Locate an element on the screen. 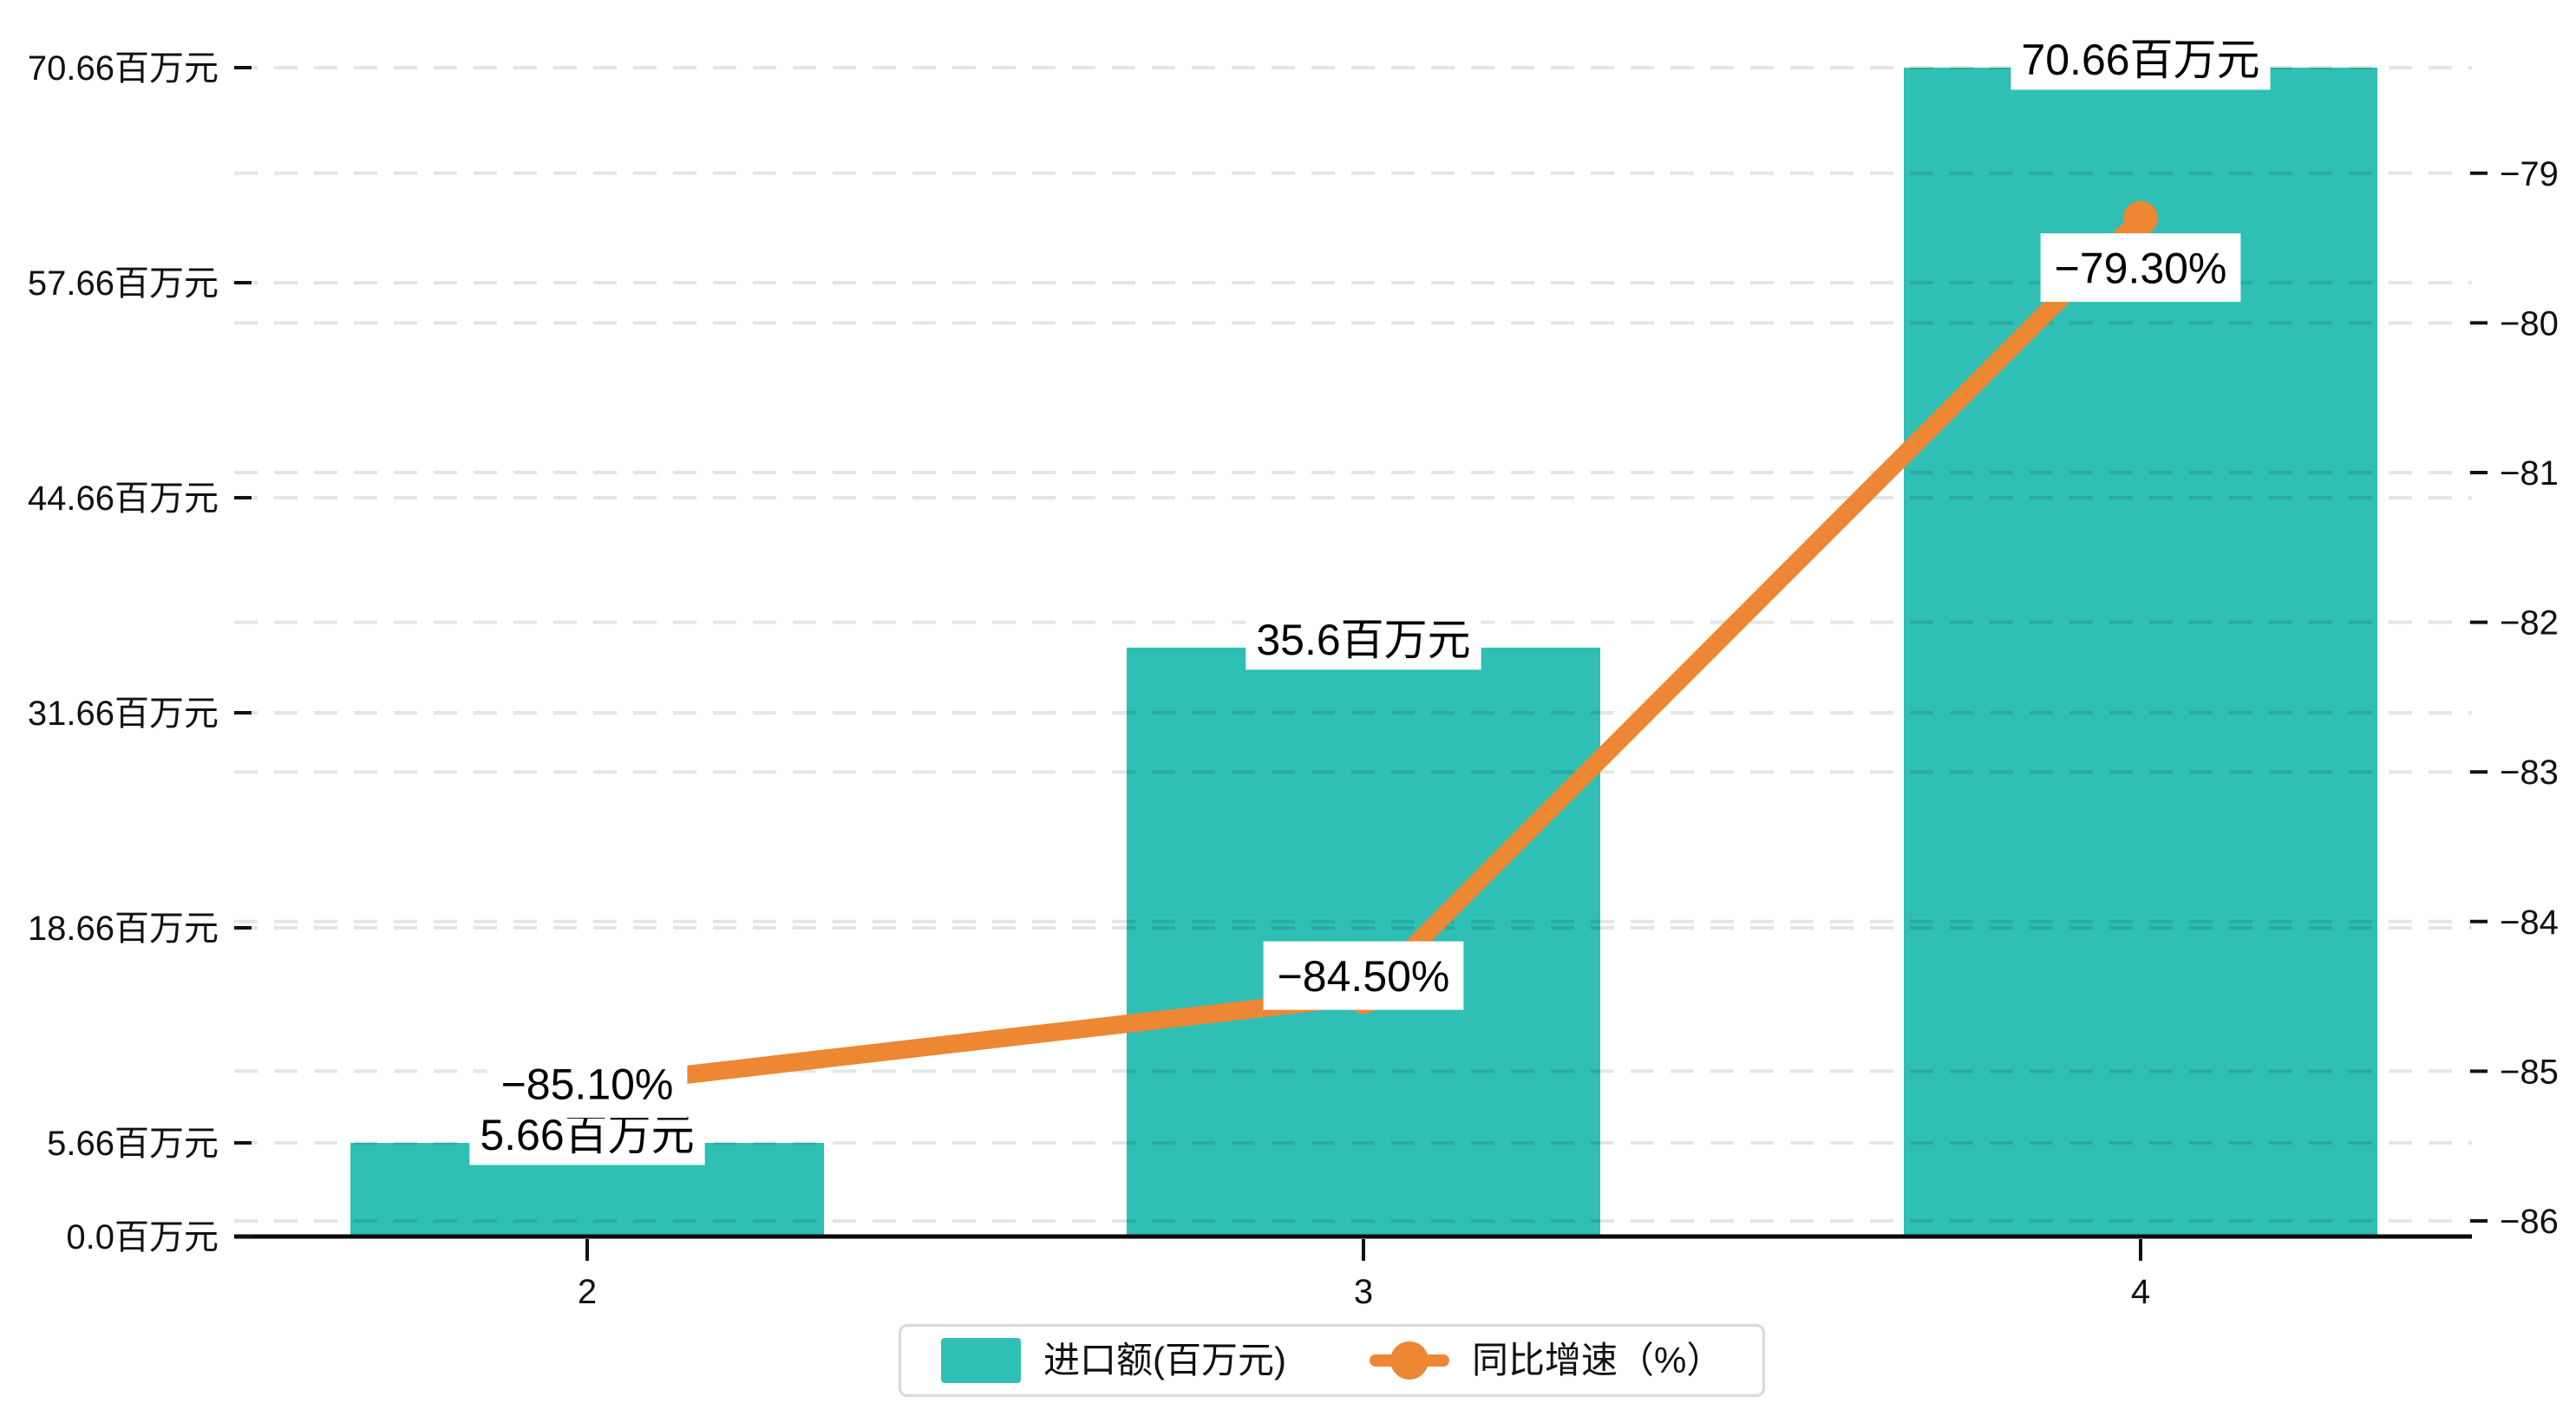  x-axis-tick-label: 2 is located at coordinates (587, 1292).